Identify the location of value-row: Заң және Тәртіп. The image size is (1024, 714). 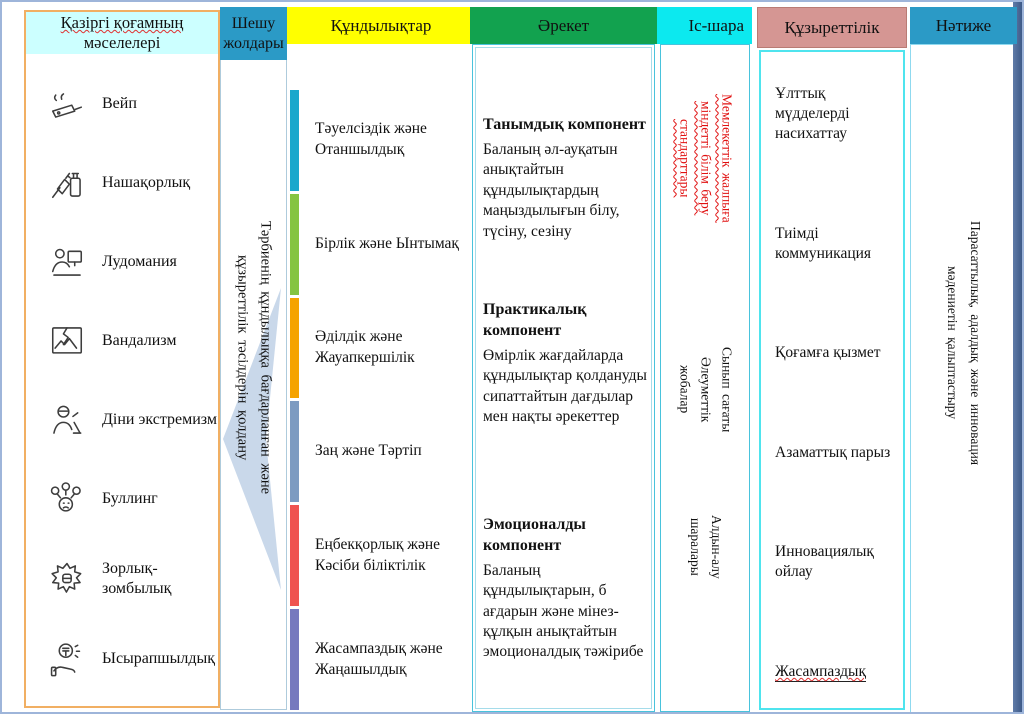
(378, 452).